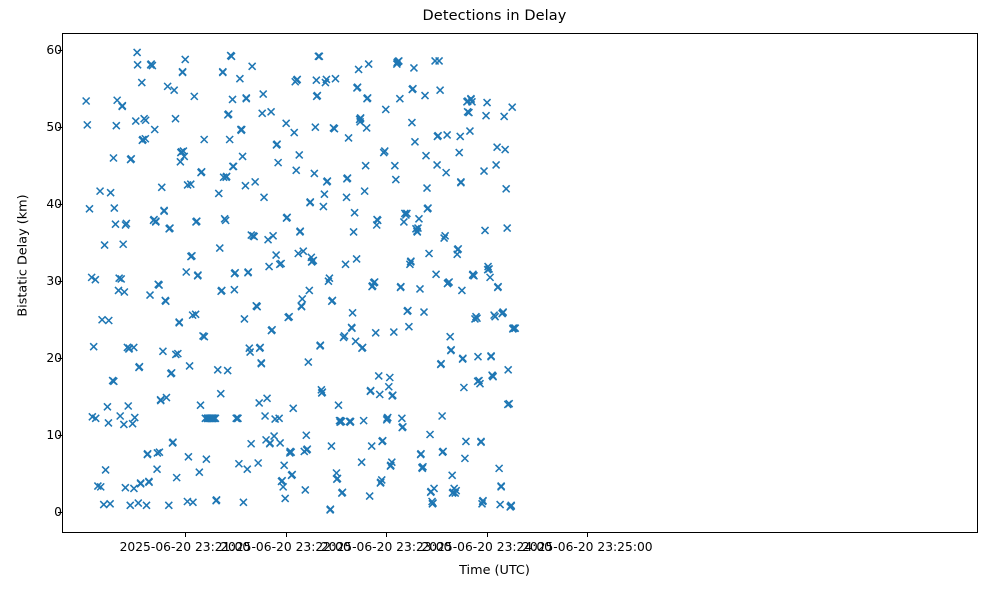 The height and width of the screenshot is (590, 989). I want to click on x-tick-label: 2025-06-20 23:25:00, so click(587, 547).